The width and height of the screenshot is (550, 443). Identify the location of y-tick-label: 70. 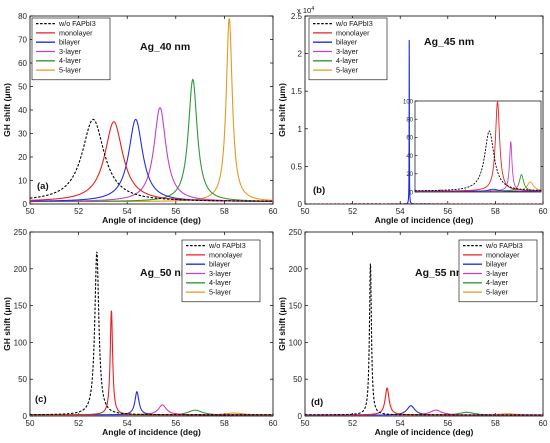
(22, 40).